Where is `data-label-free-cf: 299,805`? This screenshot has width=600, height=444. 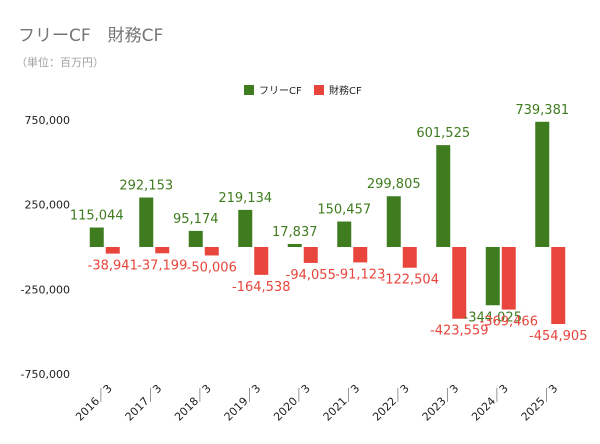
data-label-free-cf: 299,805 is located at coordinates (394, 184).